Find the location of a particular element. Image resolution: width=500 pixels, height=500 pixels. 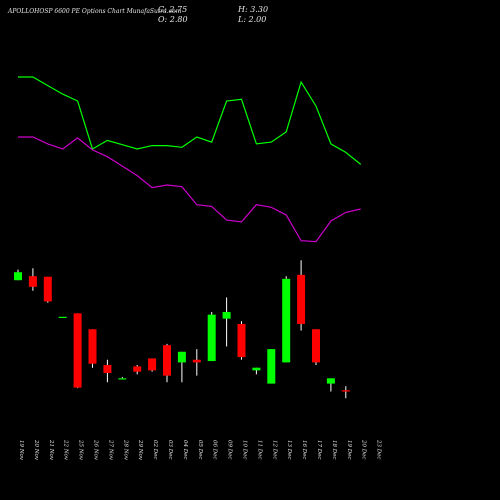

candle-10-dec is located at coordinates (241, 340).